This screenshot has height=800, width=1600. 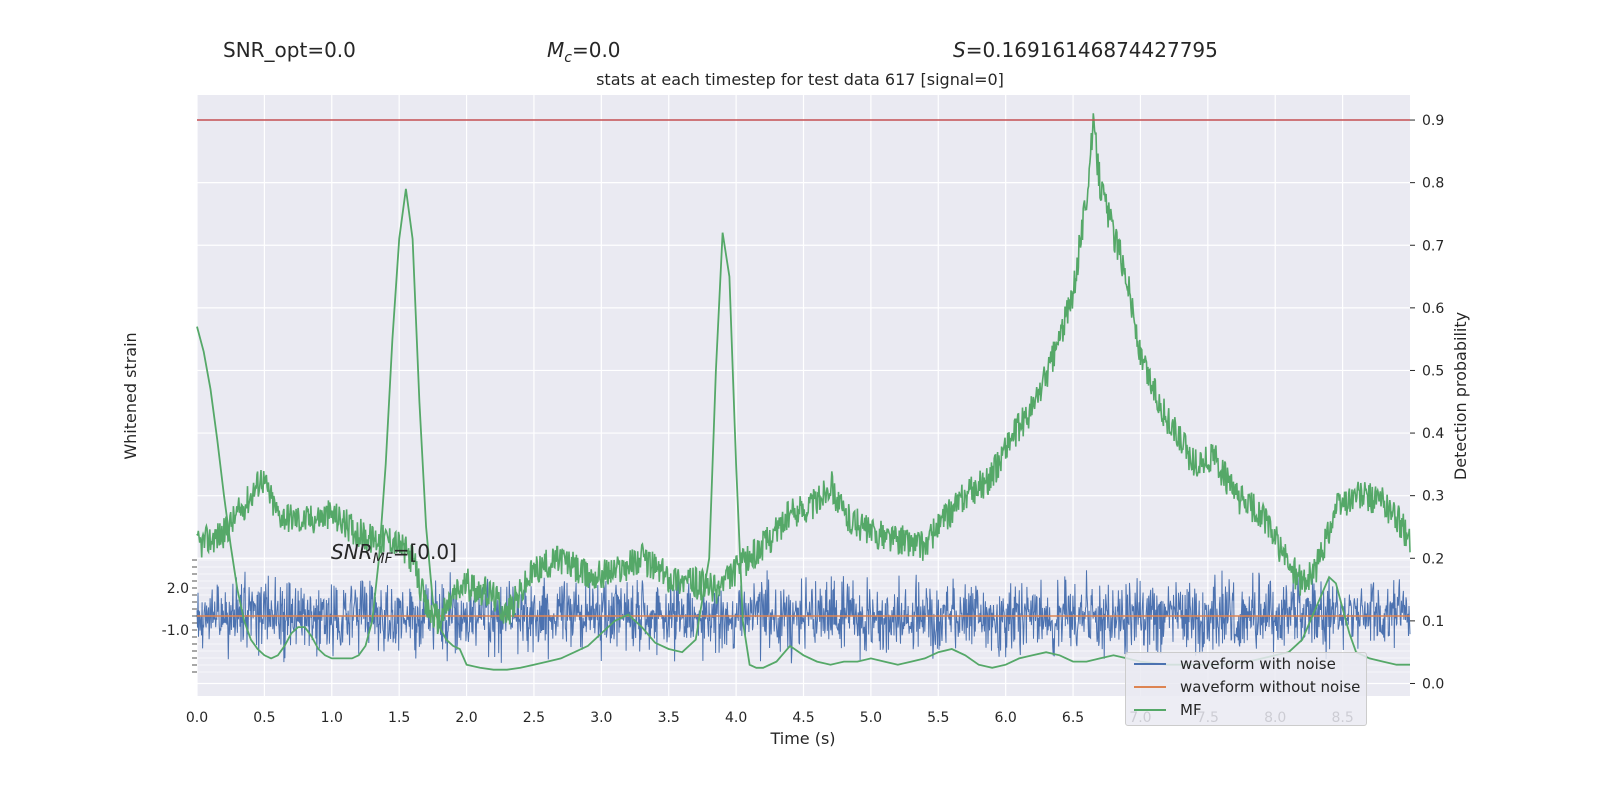 I want to click on y-axis-left-label: Whitened strain, so click(x=130, y=395).